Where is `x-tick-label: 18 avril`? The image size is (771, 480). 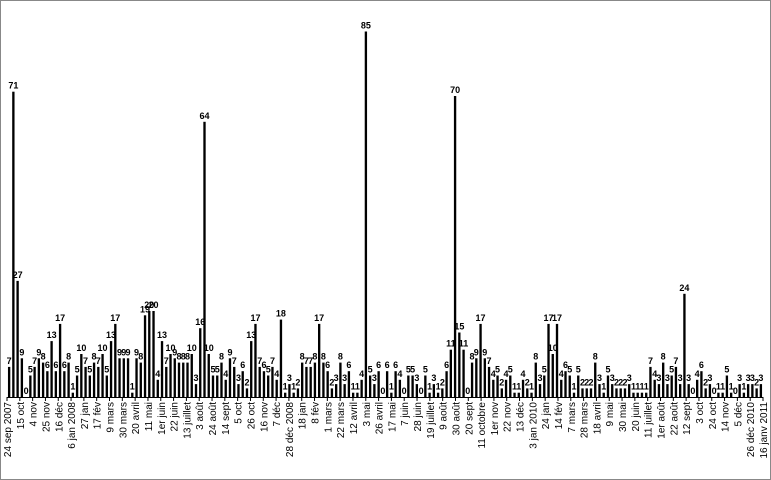
x-tick-label: 18 avril is located at coordinates (597, 418).